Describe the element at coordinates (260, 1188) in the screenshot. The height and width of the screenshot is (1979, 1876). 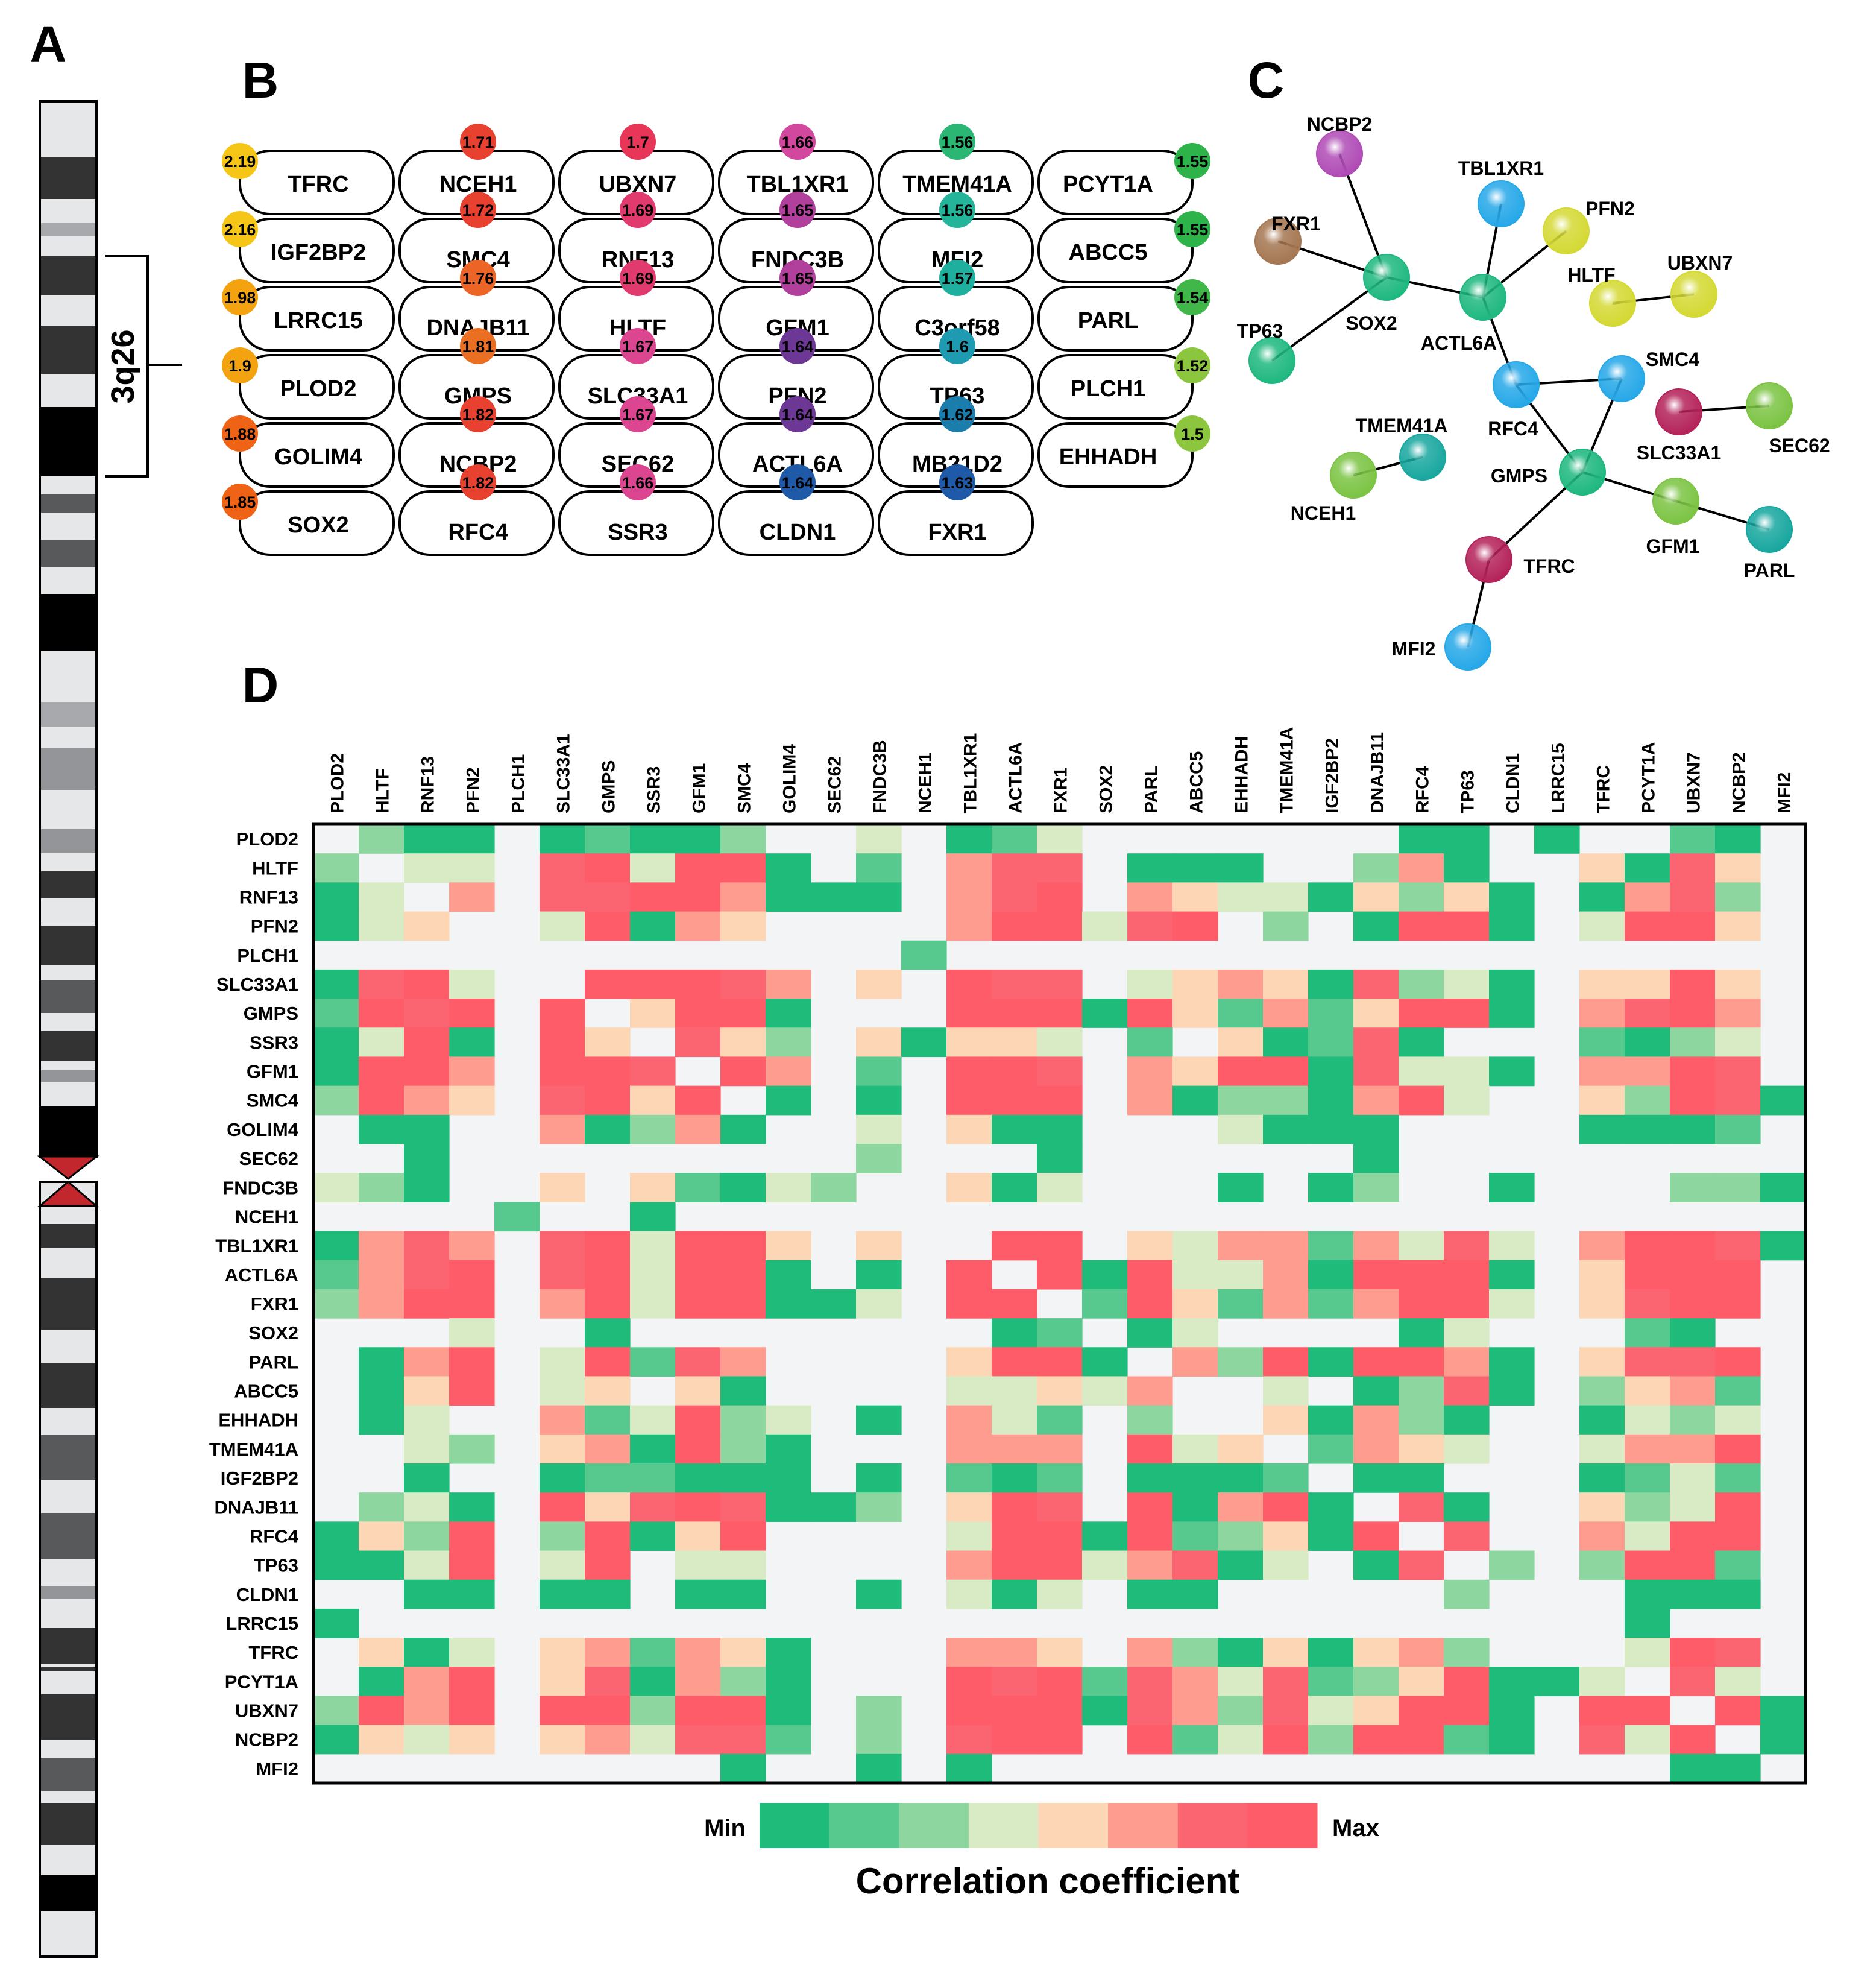
I see `heatmap-row-label: FNDC3B` at that location.